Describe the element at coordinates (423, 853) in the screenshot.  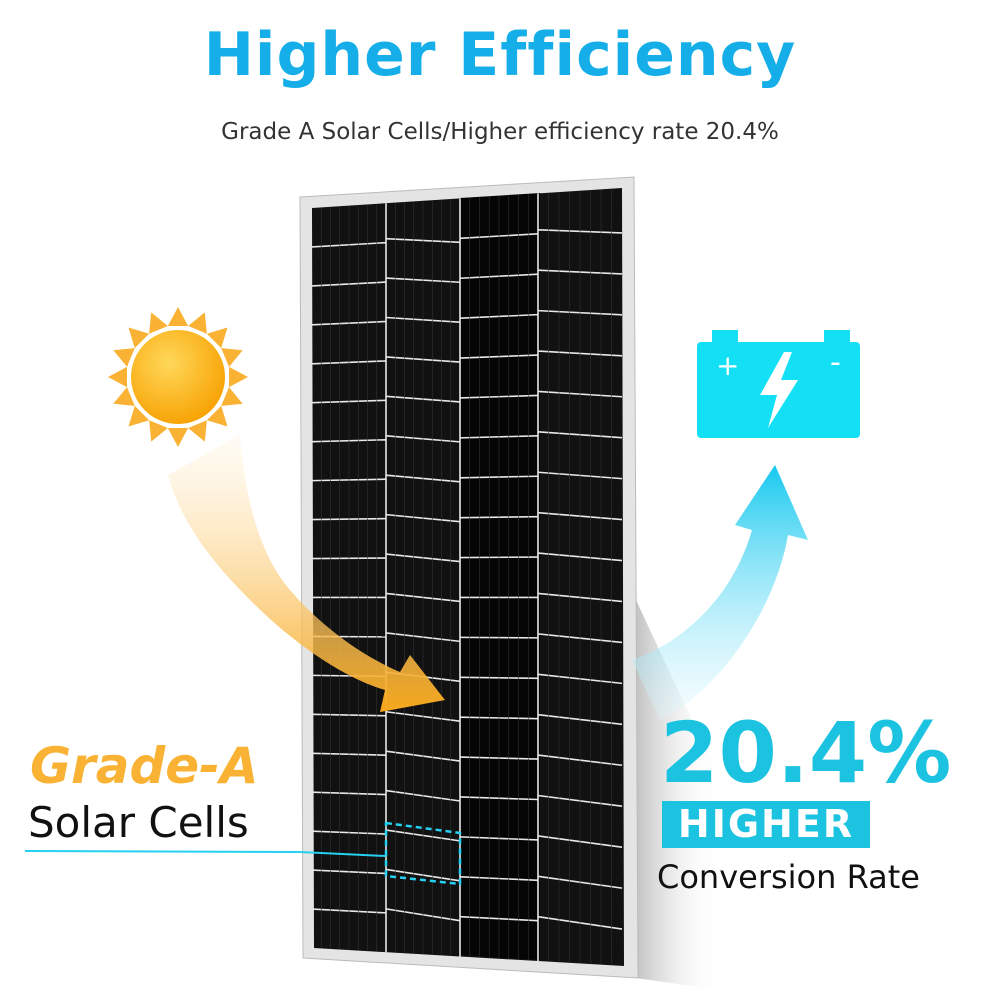
I see `cell-highlight` at that location.